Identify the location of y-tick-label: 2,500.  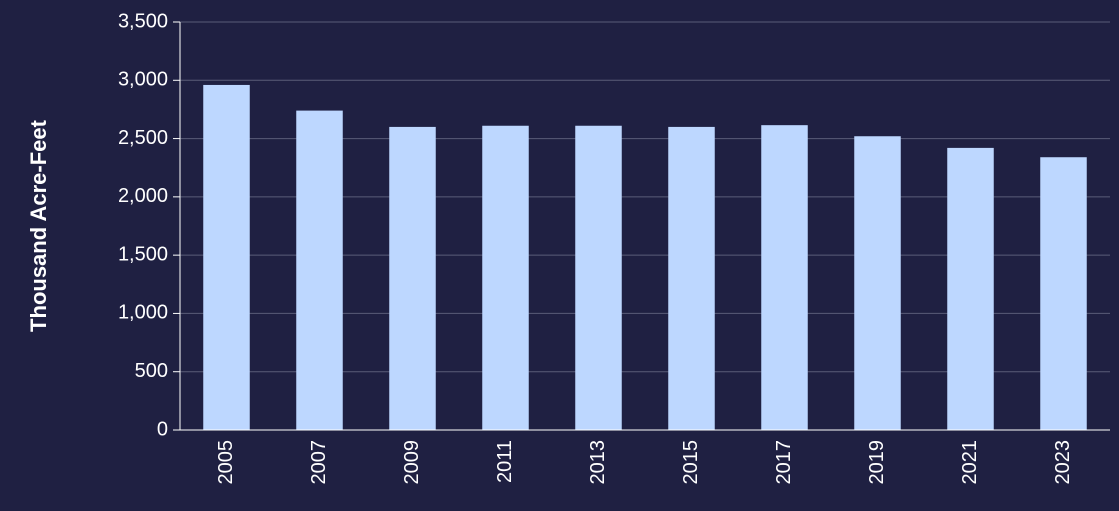
(143, 138).